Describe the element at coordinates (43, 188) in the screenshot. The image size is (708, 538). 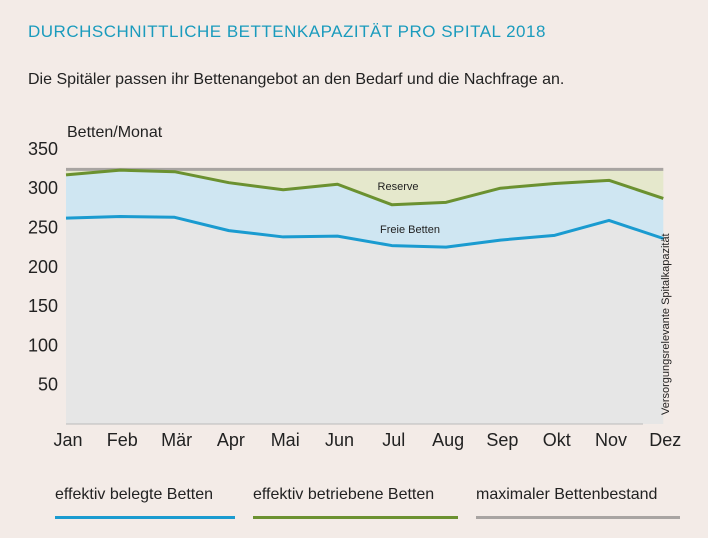
I see `y-tick-label: 300` at that location.